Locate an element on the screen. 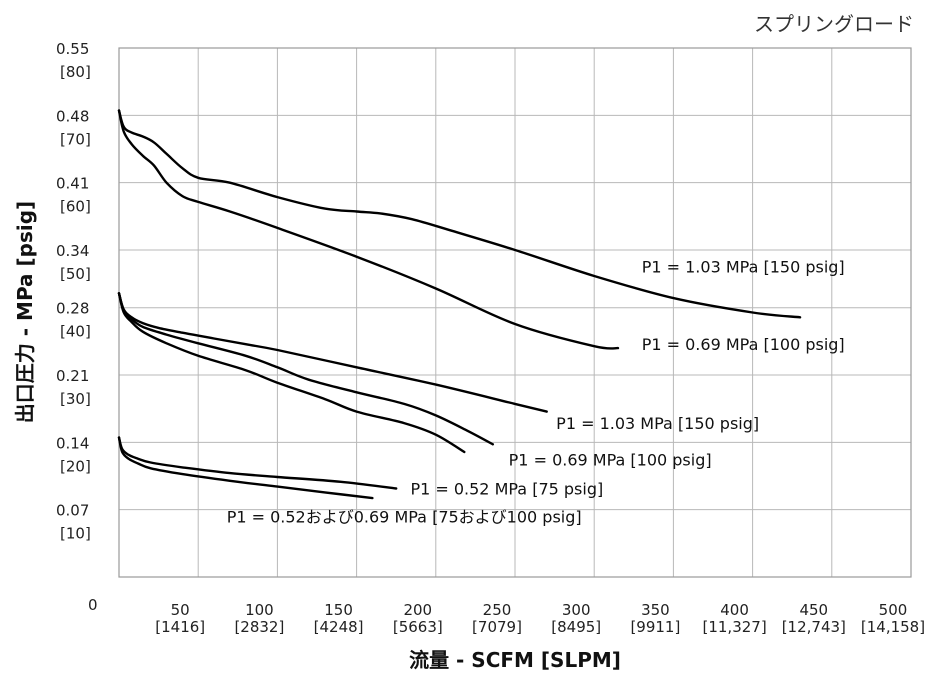  x-tick-label-0: 50 is located at coordinates (180, 610).